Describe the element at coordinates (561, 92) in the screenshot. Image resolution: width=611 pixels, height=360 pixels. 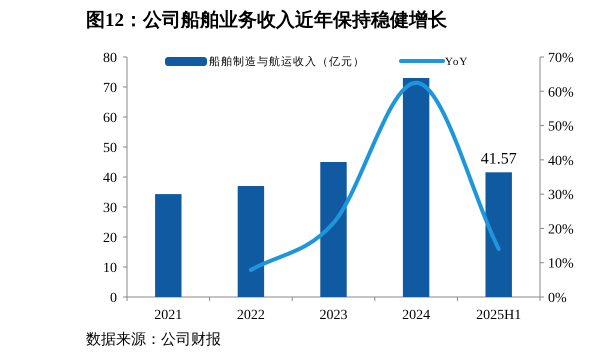
I see `y2-tick-label: 60%` at that location.